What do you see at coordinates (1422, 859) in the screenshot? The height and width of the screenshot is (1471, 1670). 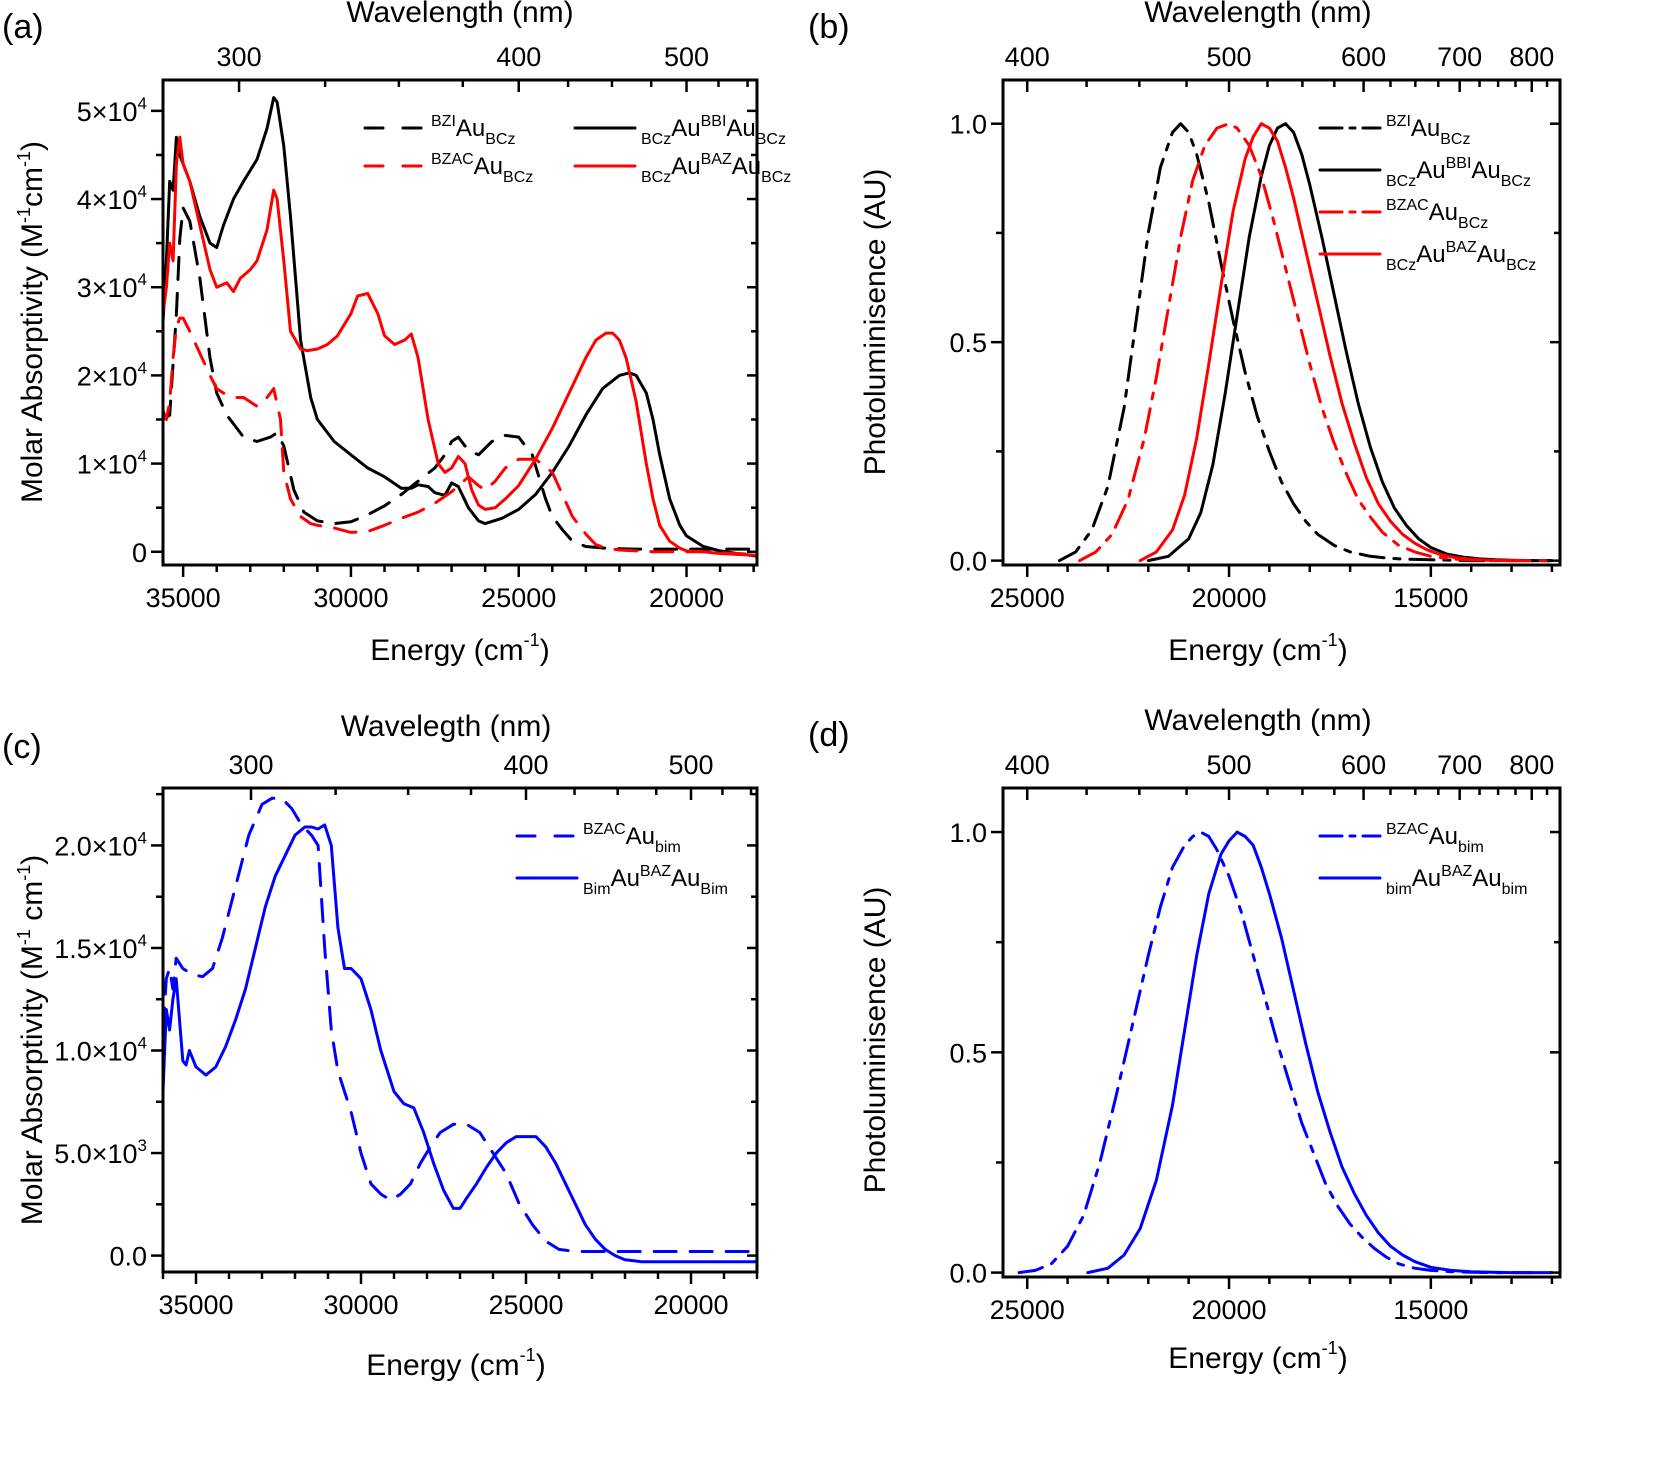 I see `legend: BZACAubim bimAuBAZAubim` at bounding box center [1422, 859].